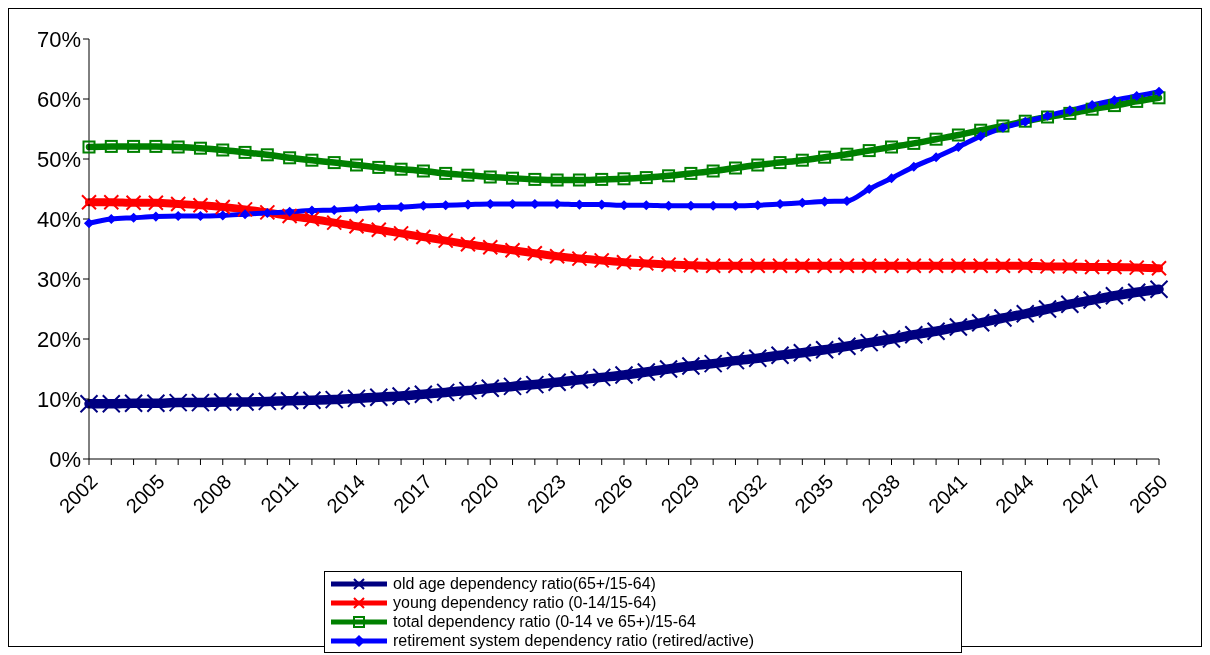  Describe the element at coordinates (58, 339) in the screenshot. I see `y-tick-label: 20%` at that location.